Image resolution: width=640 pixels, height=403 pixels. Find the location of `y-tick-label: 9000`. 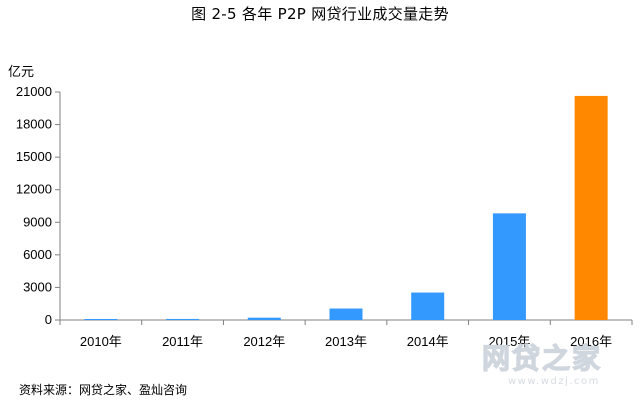

y-tick-label: 9000 is located at coordinates (37, 221).